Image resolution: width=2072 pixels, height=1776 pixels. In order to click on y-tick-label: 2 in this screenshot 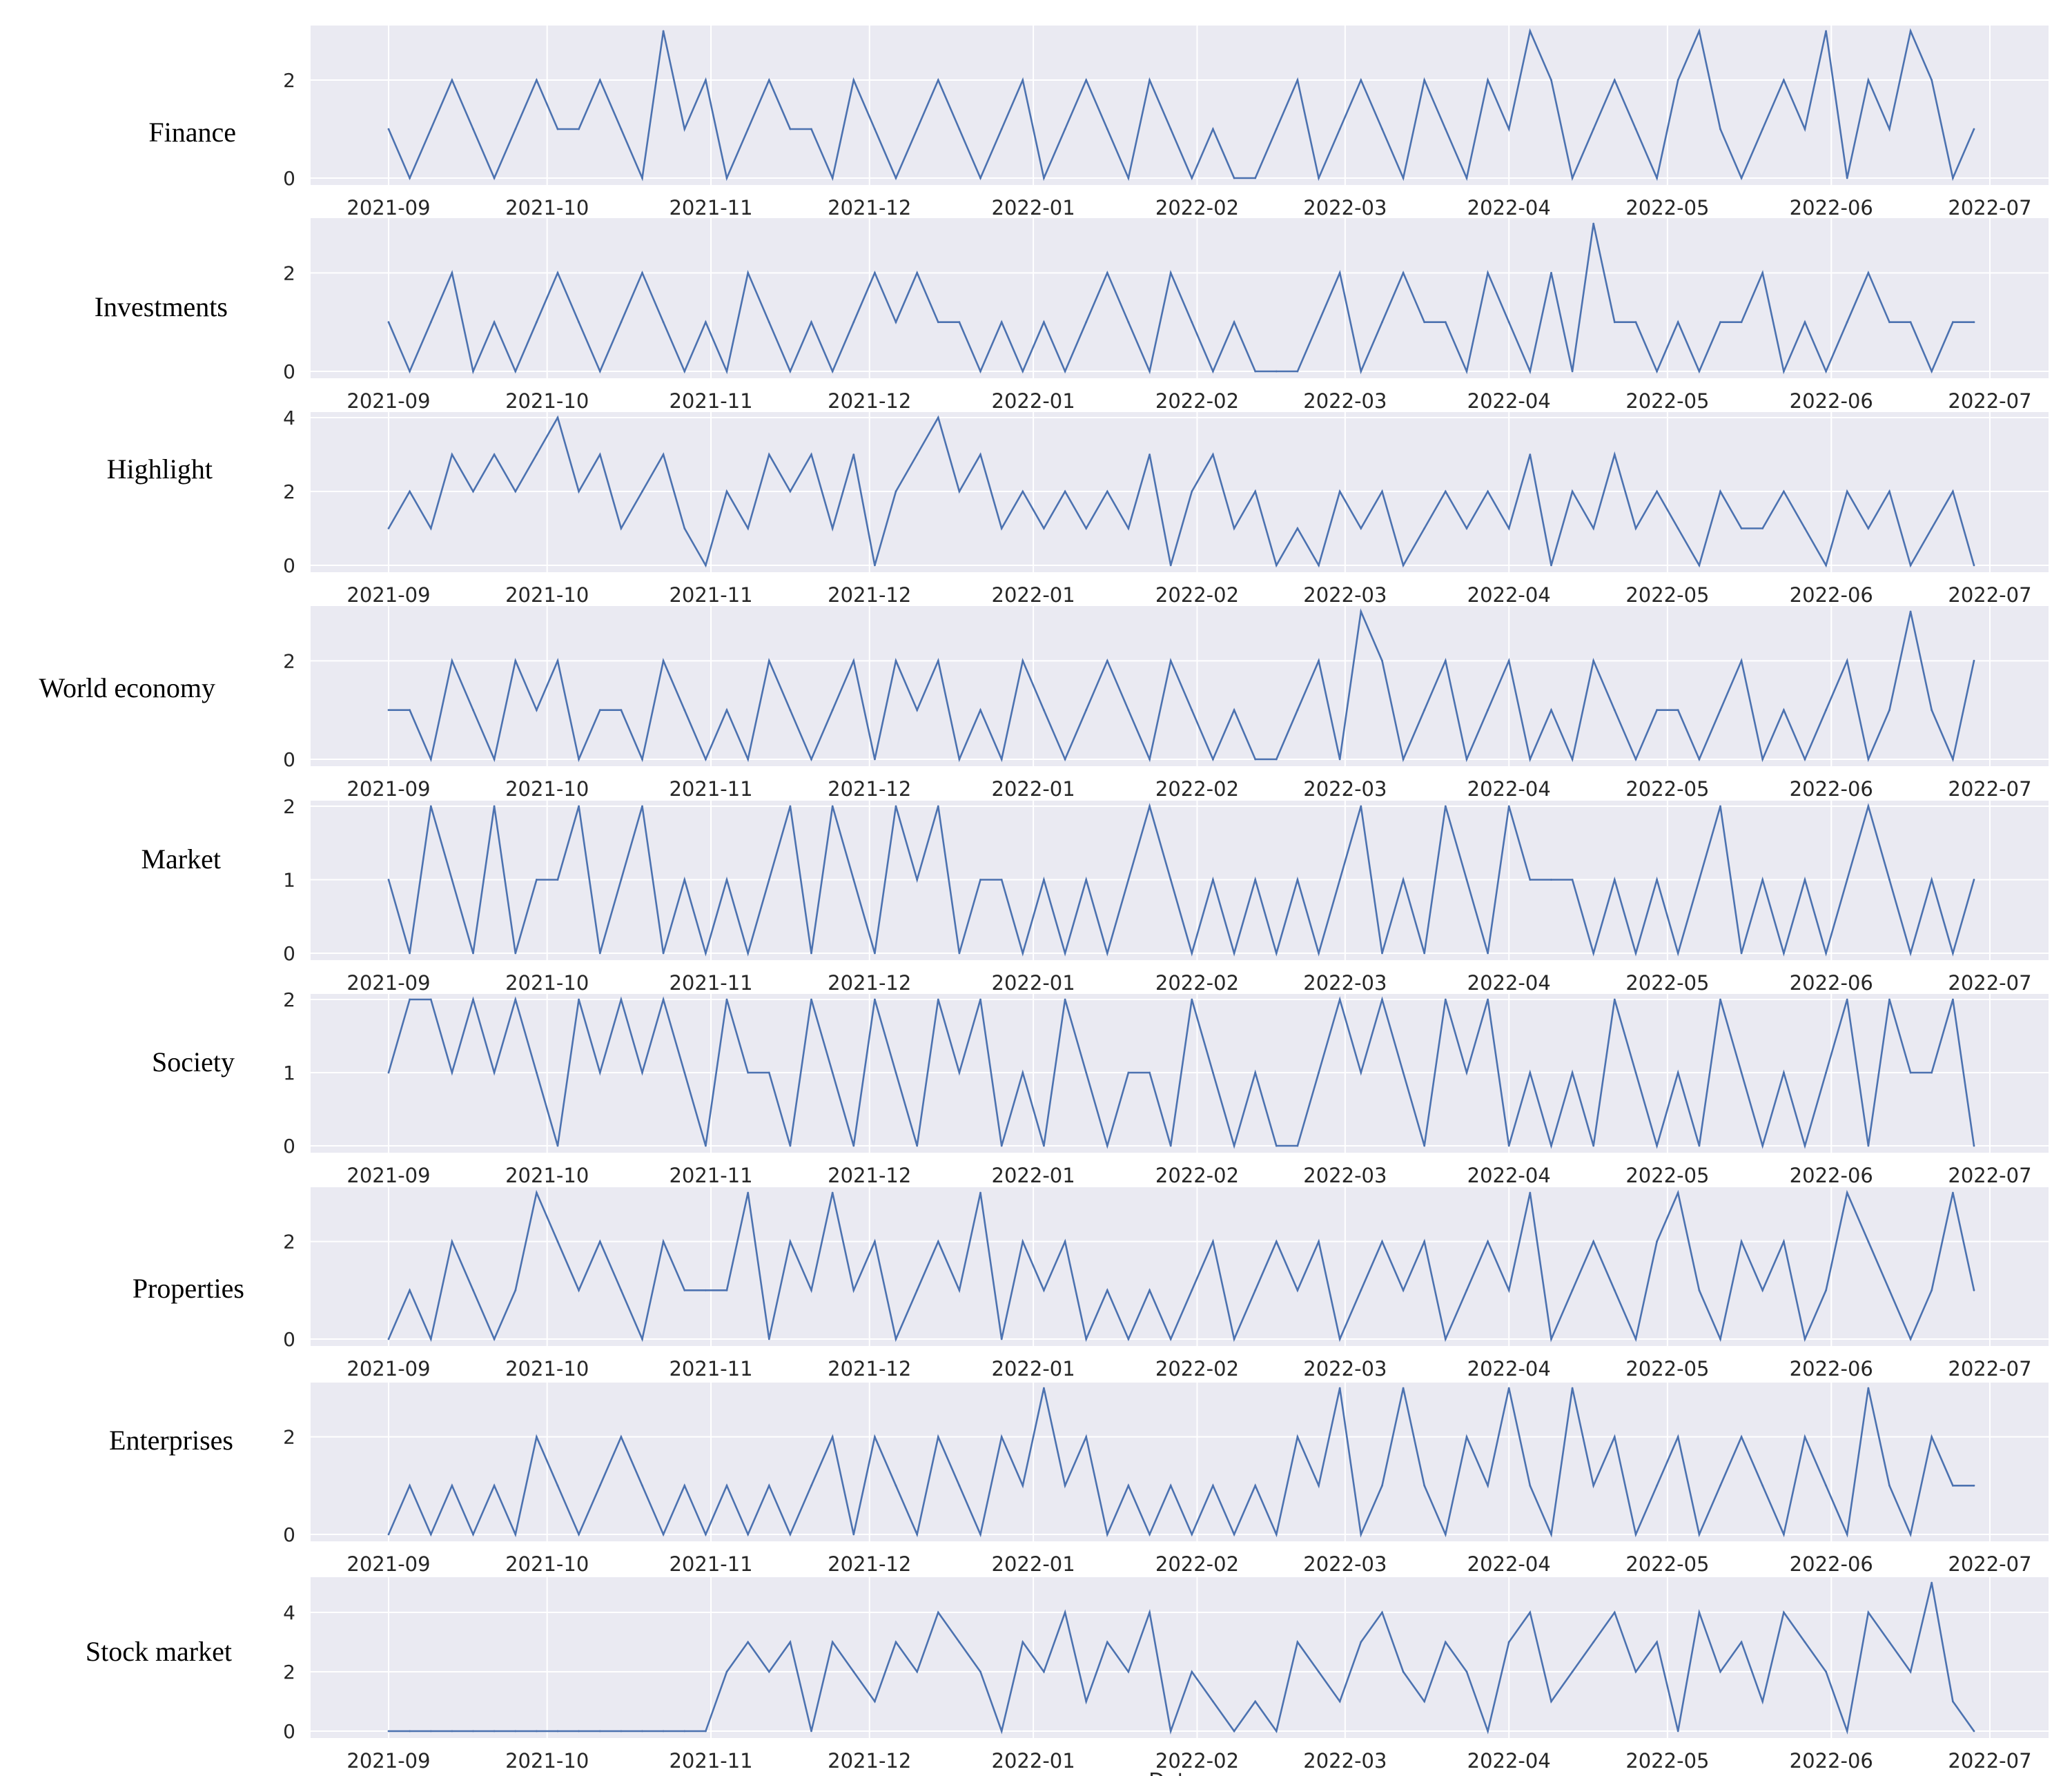, I will do `click(289, 80)`.